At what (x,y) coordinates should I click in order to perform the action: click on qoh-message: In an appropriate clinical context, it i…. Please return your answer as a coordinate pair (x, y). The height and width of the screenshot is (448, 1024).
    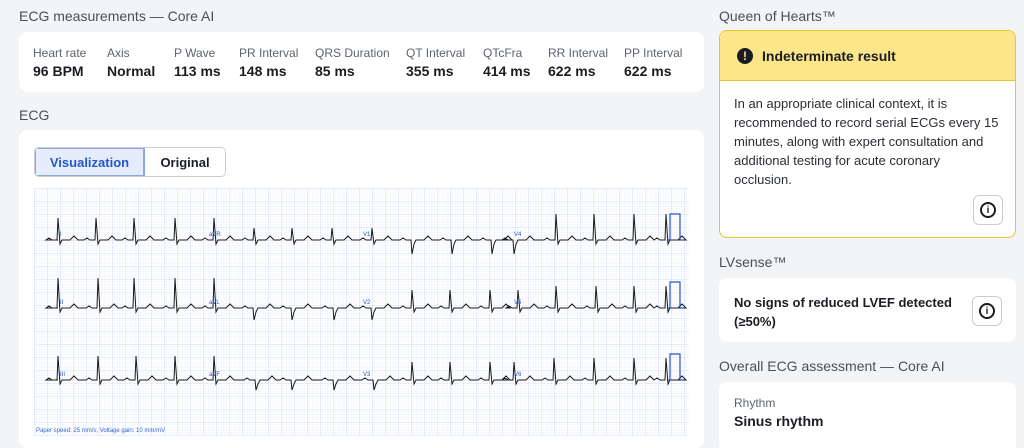
    Looking at the image, I should click on (866, 141).